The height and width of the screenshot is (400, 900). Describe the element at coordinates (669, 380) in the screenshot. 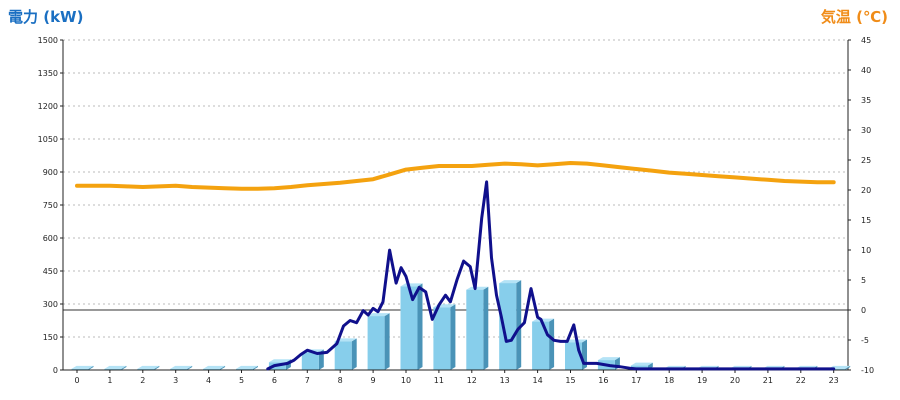

I see `x-tick-label: 18` at that location.